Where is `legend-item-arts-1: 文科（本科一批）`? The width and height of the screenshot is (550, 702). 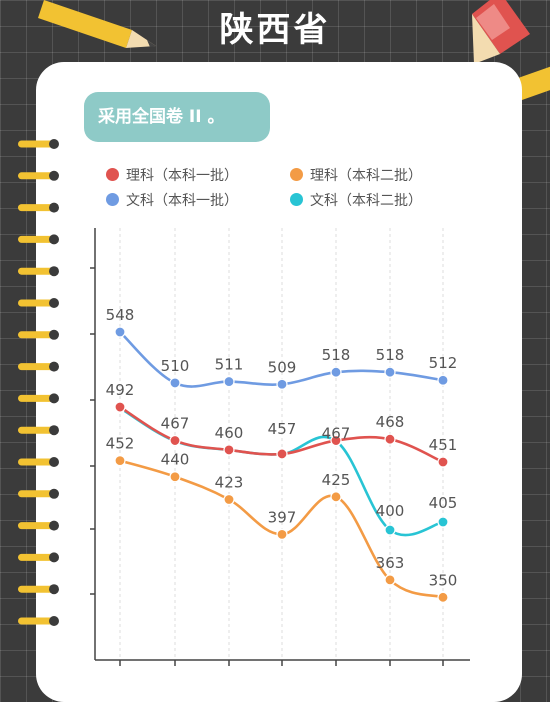 legend-item-arts-1: 文科（本科一批） is located at coordinates (172, 201).